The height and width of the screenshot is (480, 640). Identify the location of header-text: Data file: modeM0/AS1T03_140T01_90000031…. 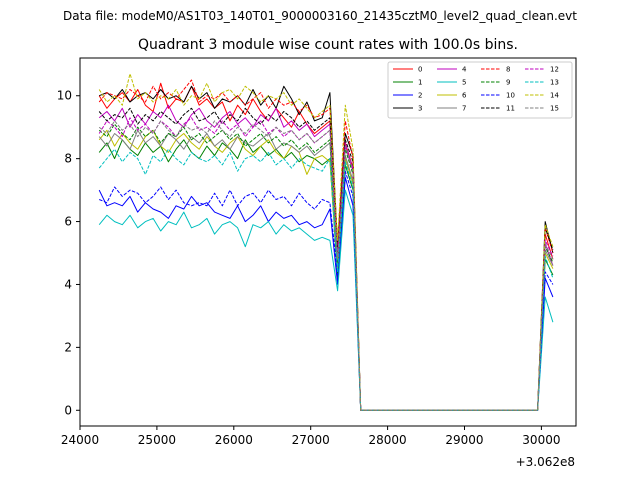
(320, 16).